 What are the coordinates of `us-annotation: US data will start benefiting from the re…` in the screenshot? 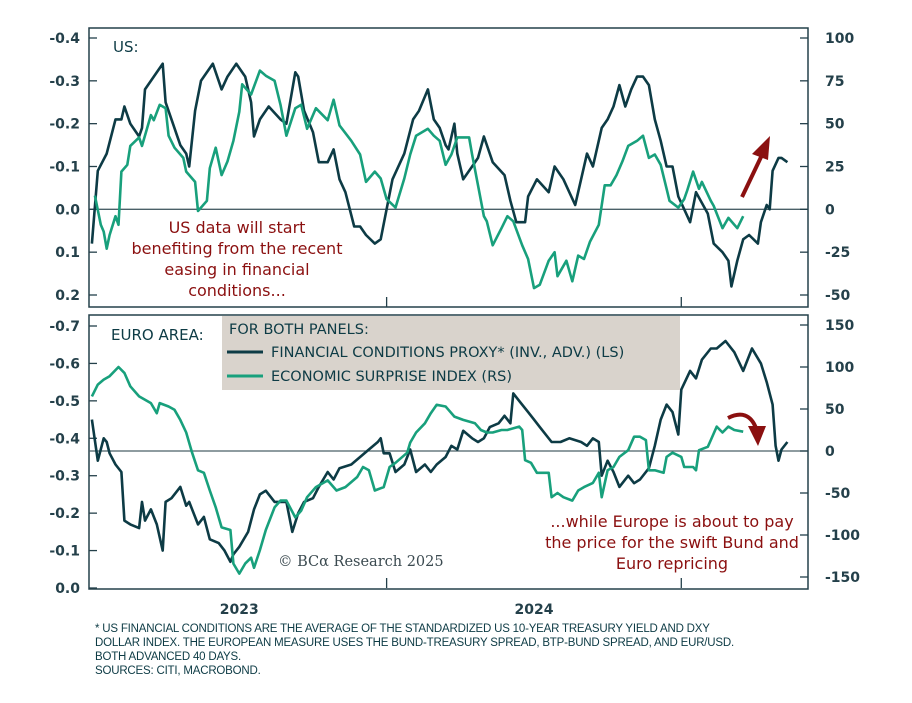 It's located at (237, 259).